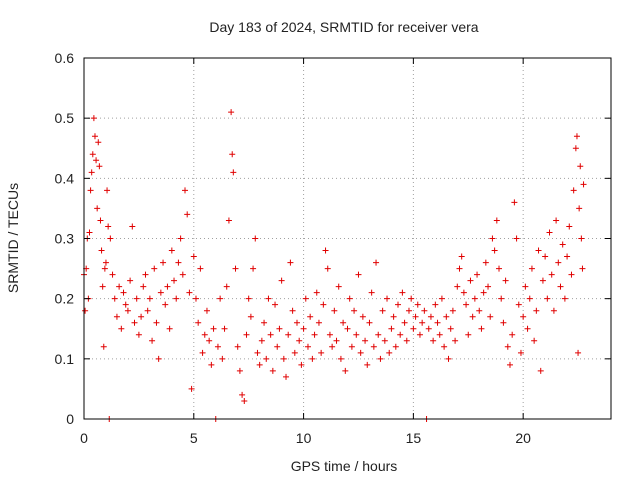 Image resolution: width=640 pixels, height=480 pixels. I want to click on y-tick-label: 0.2, so click(65, 299).